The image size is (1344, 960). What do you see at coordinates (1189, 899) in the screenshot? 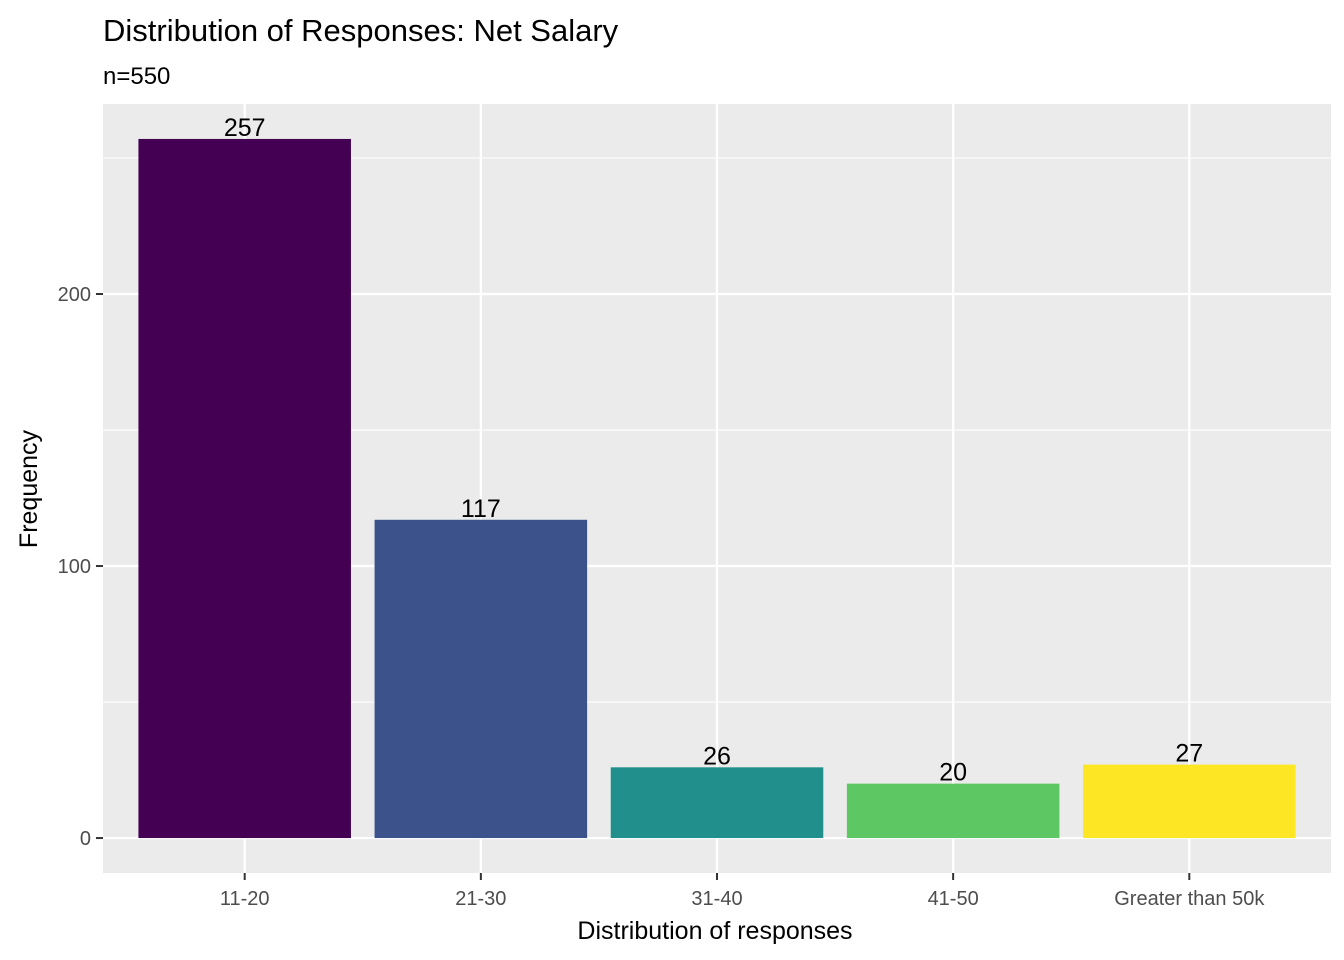
I see `x-tick-label: Greater than 50k` at bounding box center [1189, 899].